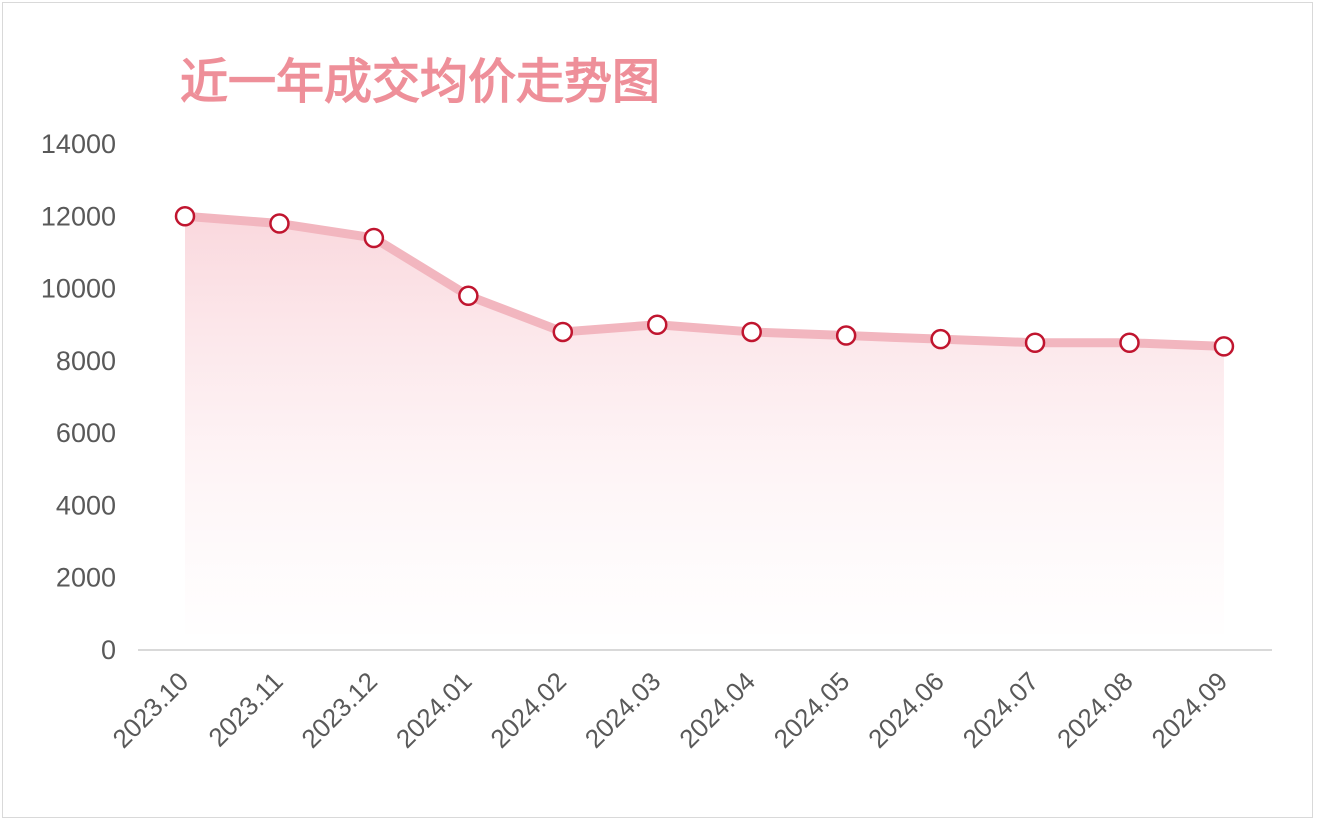 The width and height of the screenshot is (1317, 822). I want to click on x-tick-label: 2024.09, so click(1190, 710).